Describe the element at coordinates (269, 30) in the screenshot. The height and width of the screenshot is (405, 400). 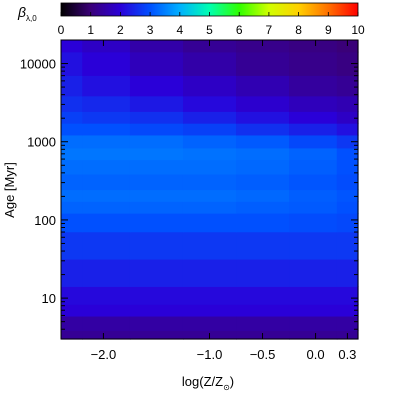
I see `colorbar-tick-label: 7` at that location.